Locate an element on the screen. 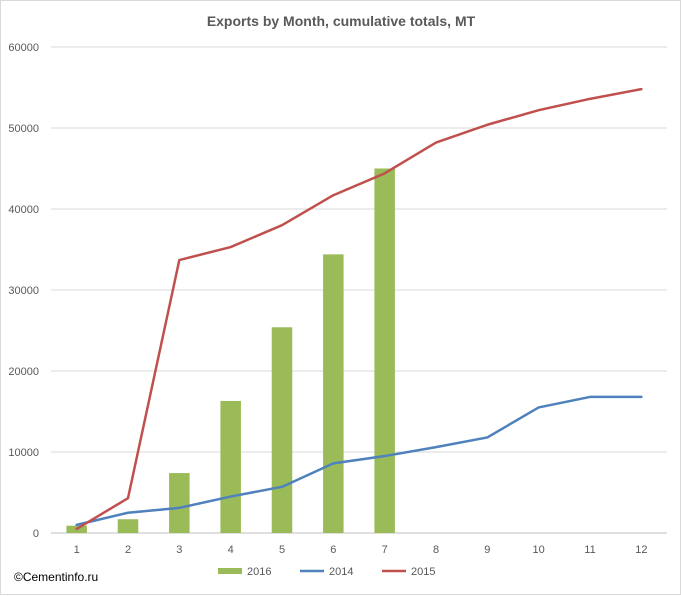 This screenshot has width=681, height=596. chart-title: Exports by Month, cumulative totals, MT is located at coordinates (341, 21).